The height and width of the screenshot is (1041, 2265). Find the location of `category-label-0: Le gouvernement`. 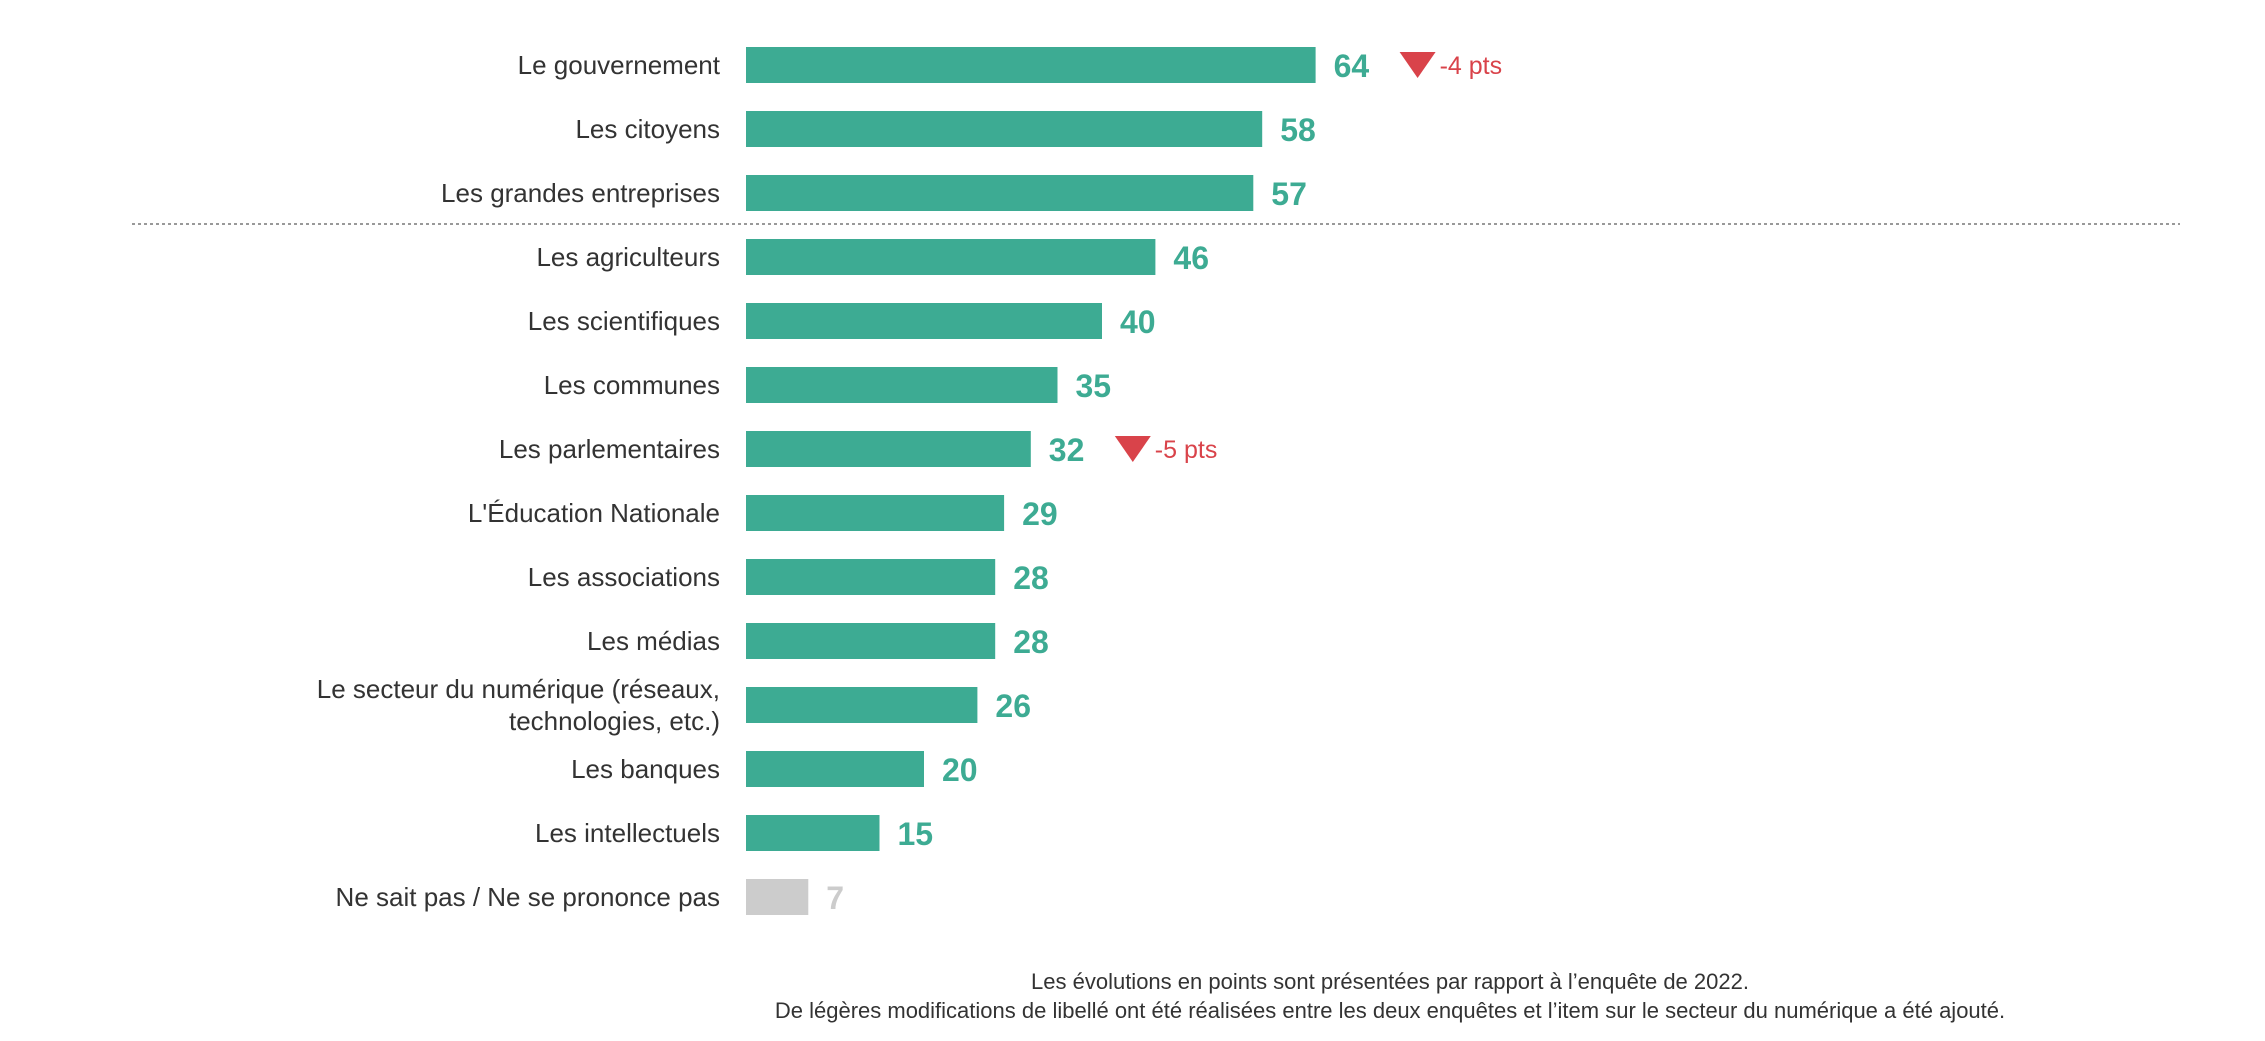

category-label-0: Le gouvernement is located at coordinates (619, 65).